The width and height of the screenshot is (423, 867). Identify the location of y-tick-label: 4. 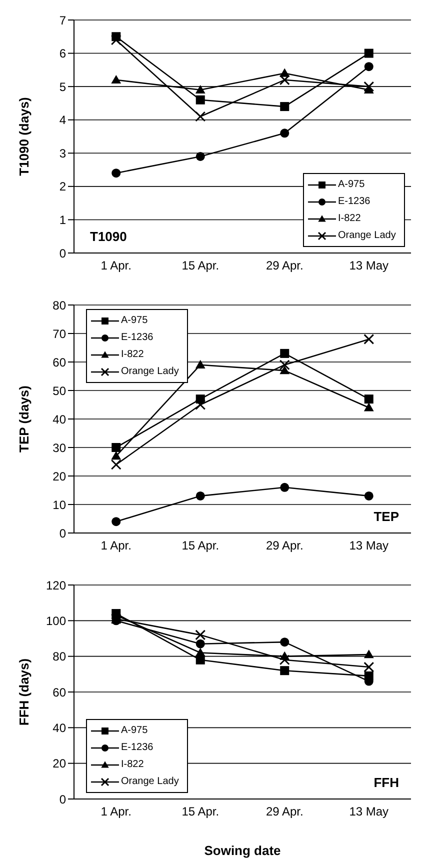
(62, 120).